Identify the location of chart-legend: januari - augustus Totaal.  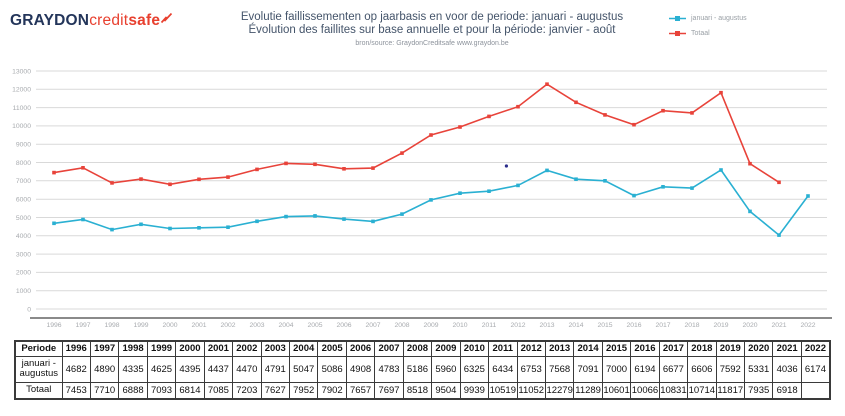
(708, 26).